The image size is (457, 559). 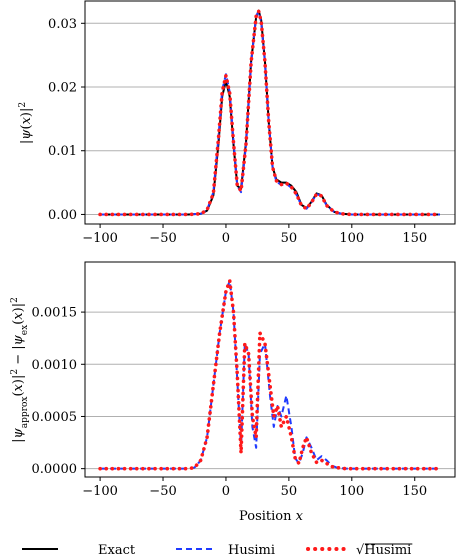 I want to click on top-ytick-label: 0.01, so click(x=62, y=151).